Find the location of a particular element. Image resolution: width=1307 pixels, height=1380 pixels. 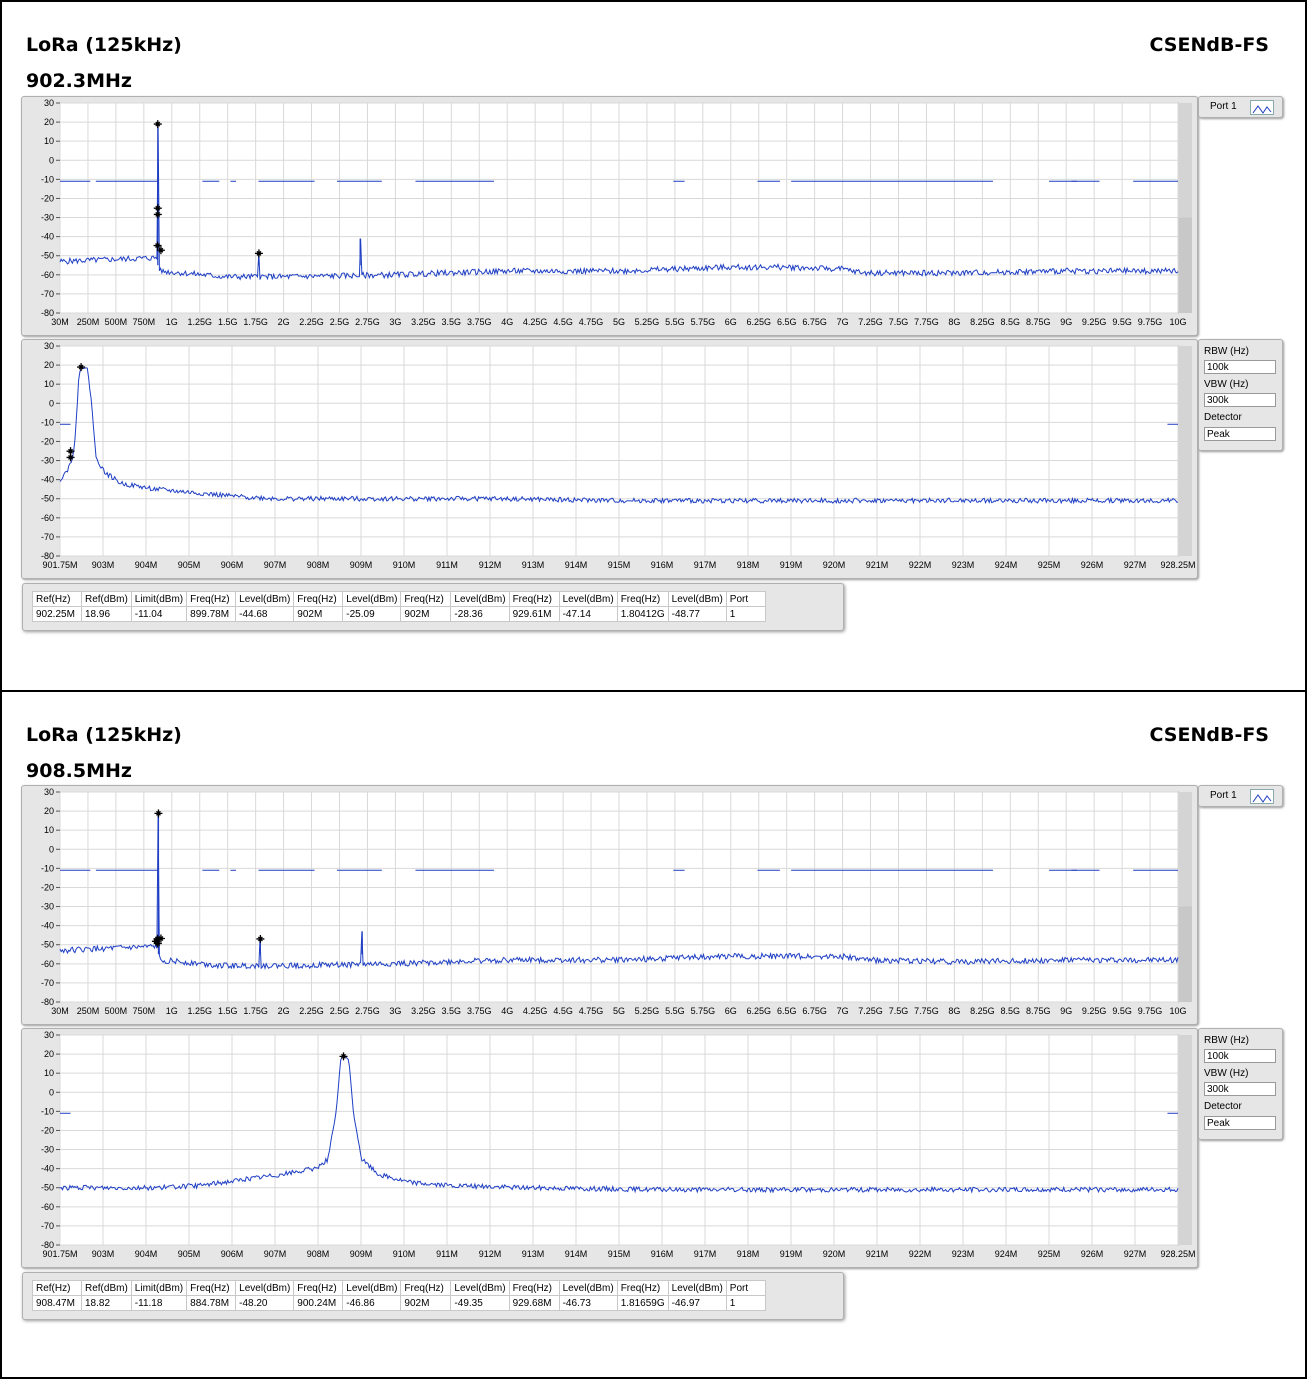

x-tick-label: 920M is located at coordinates (834, 565).